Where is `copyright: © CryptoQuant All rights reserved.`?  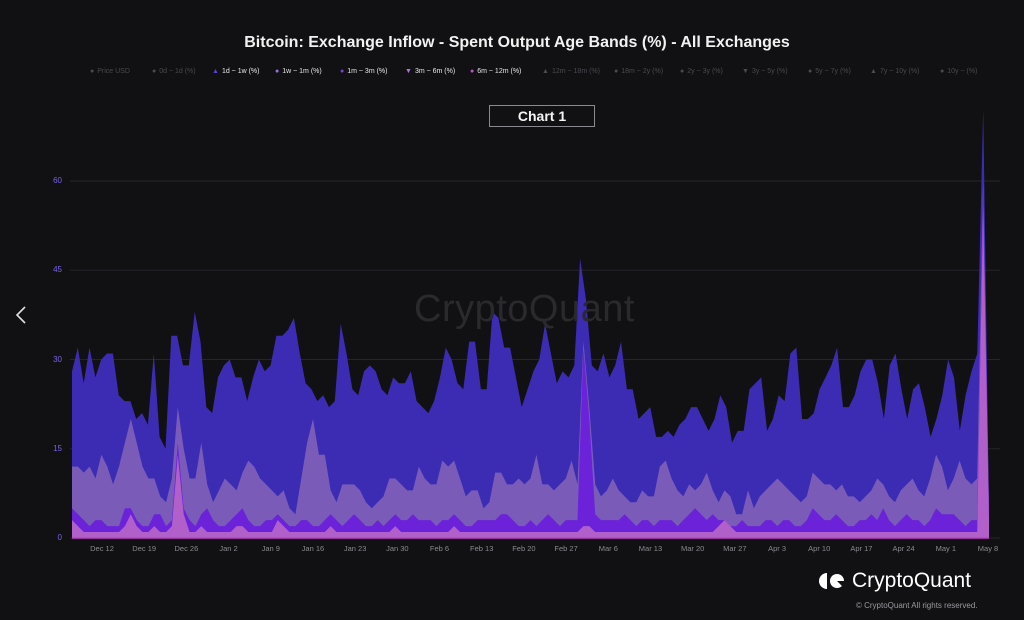
copyright: © CryptoQuant All rights reserved. is located at coordinates (917, 605).